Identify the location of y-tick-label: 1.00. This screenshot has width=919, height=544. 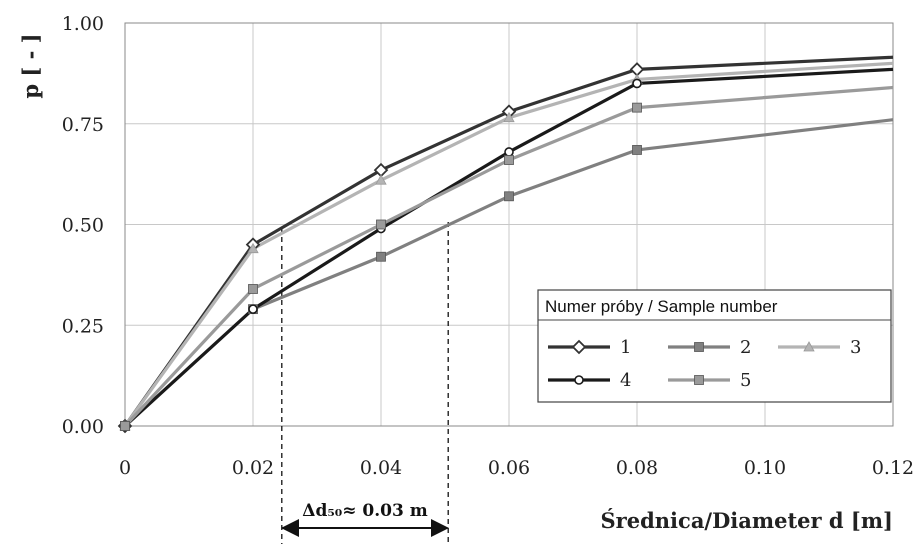
(83, 24).